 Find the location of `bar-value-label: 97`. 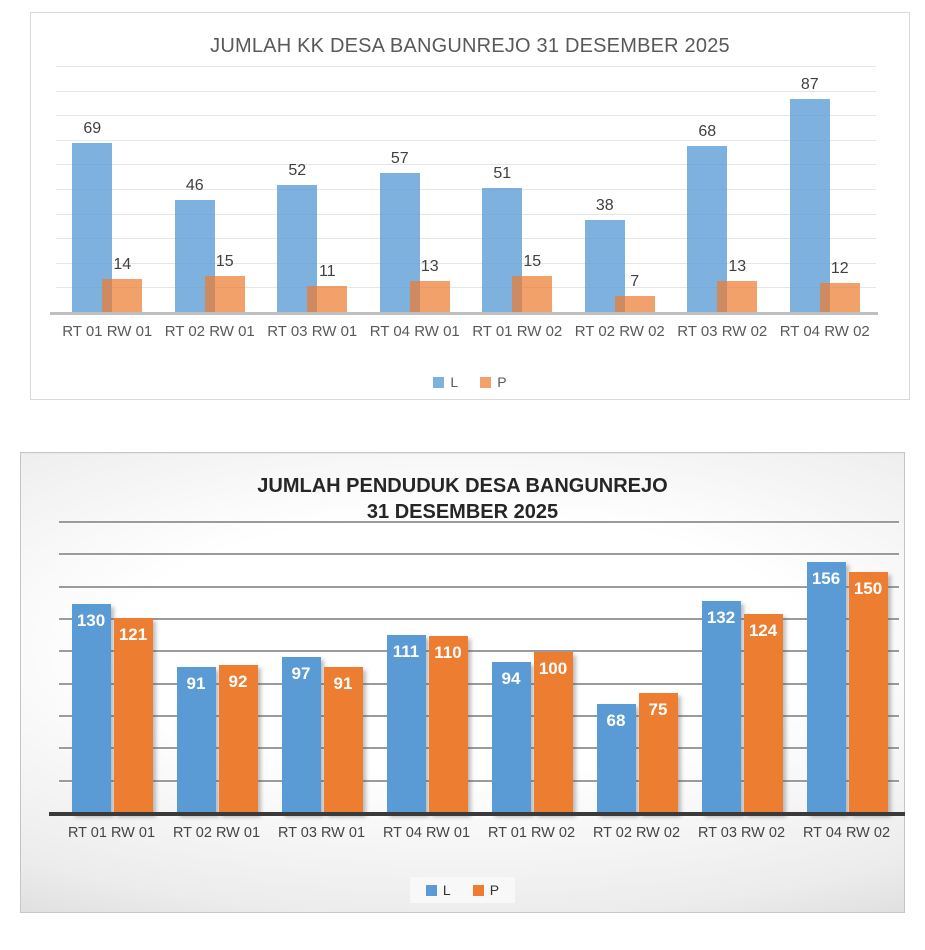

bar-value-label: 97 is located at coordinates (301, 674).